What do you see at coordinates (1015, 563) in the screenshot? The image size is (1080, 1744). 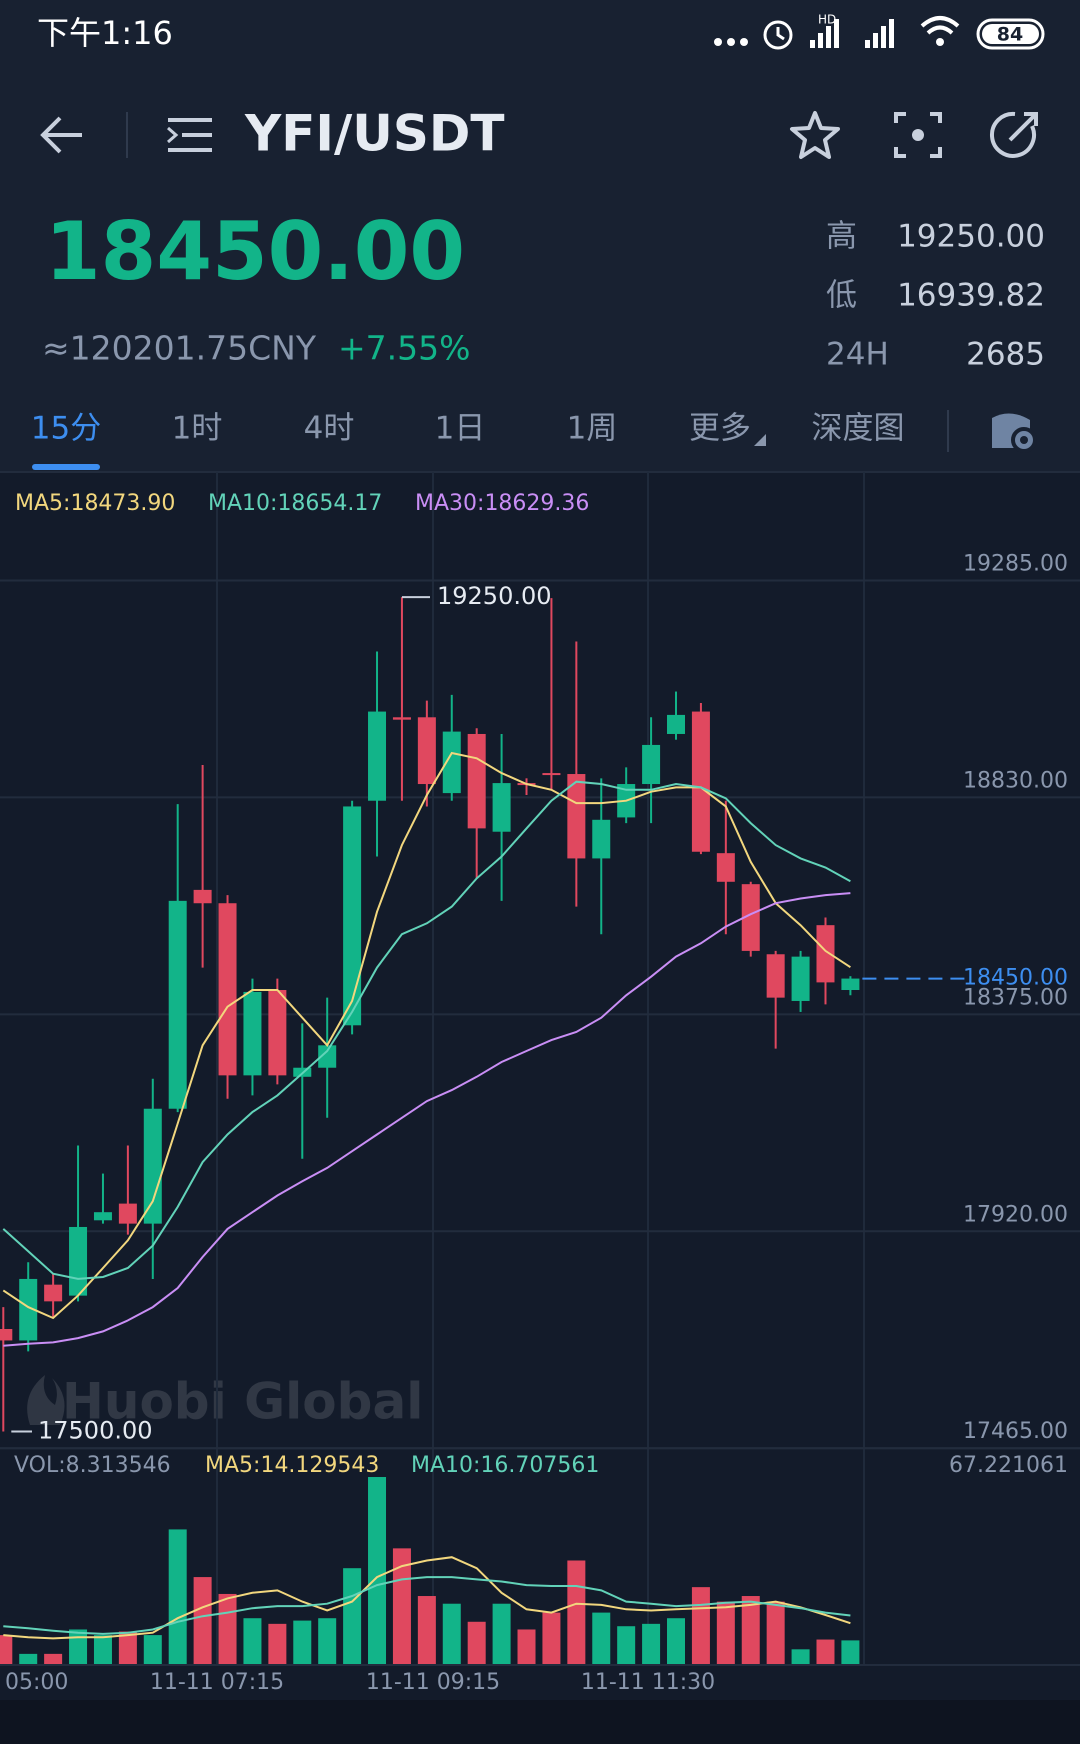 I see `y-tick-label: 19285.00` at bounding box center [1015, 563].